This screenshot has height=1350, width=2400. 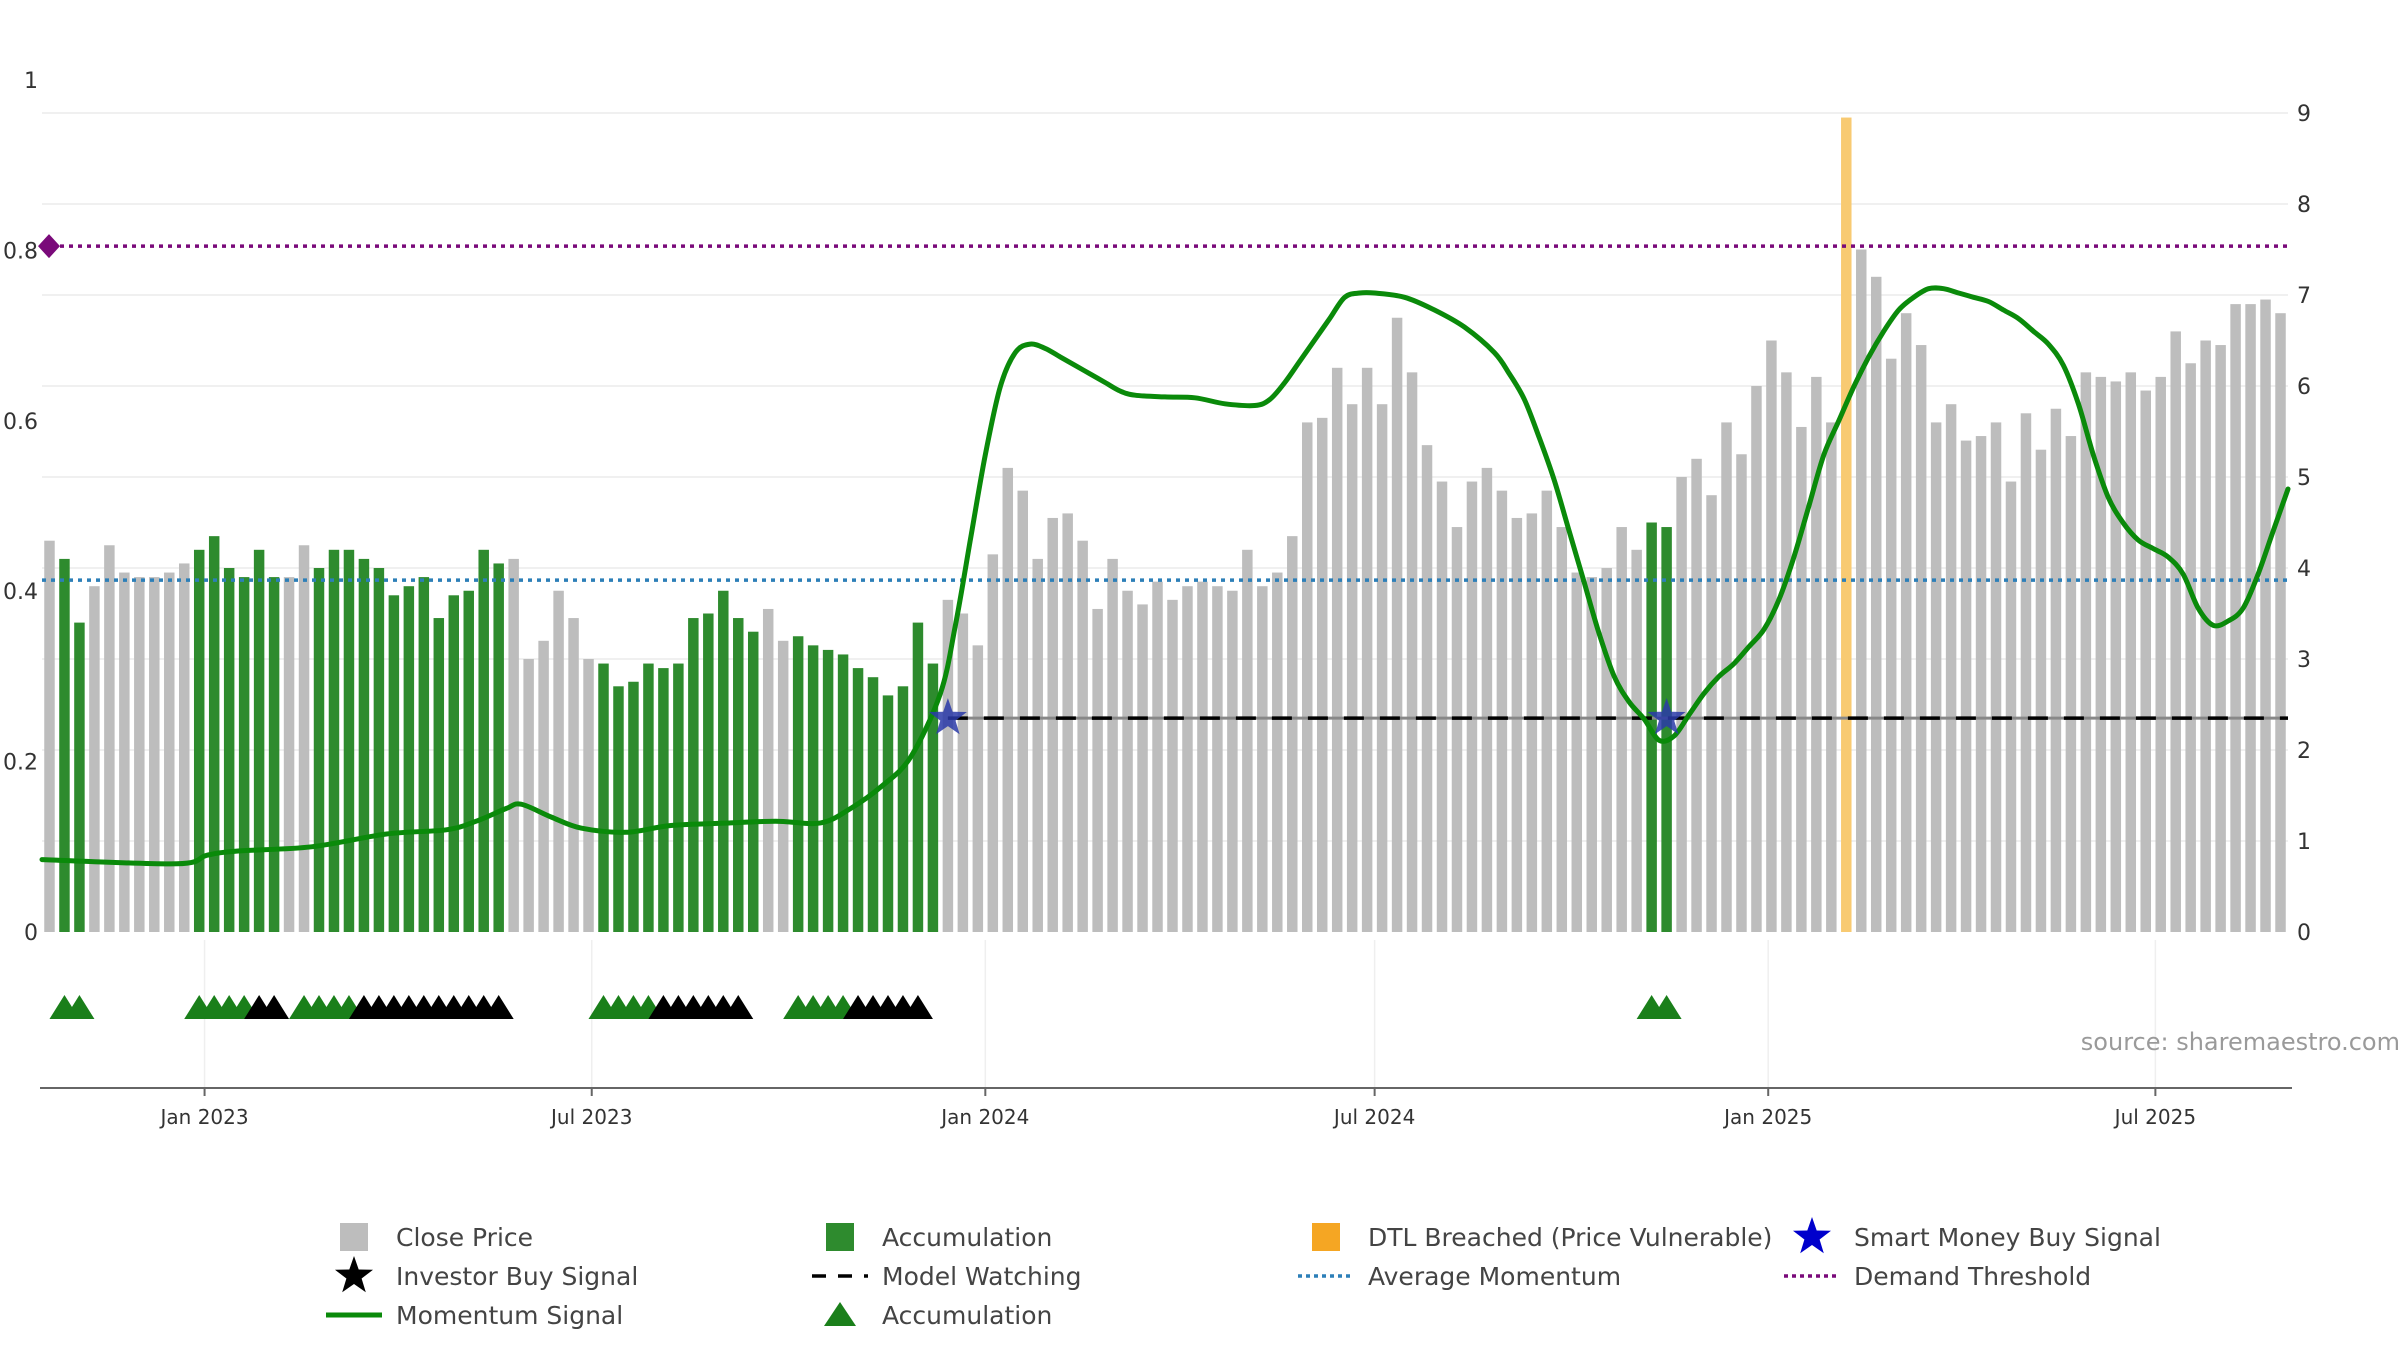 I want to click on right-axis-tick-label: 0, so click(x=2304, y=933).